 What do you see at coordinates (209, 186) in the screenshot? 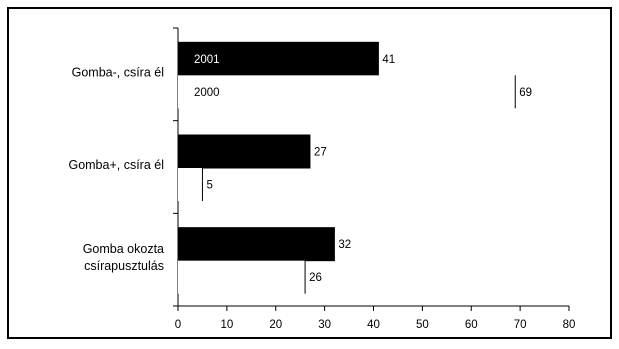
I see `data-label: 5` at bounding box center [209, 186].